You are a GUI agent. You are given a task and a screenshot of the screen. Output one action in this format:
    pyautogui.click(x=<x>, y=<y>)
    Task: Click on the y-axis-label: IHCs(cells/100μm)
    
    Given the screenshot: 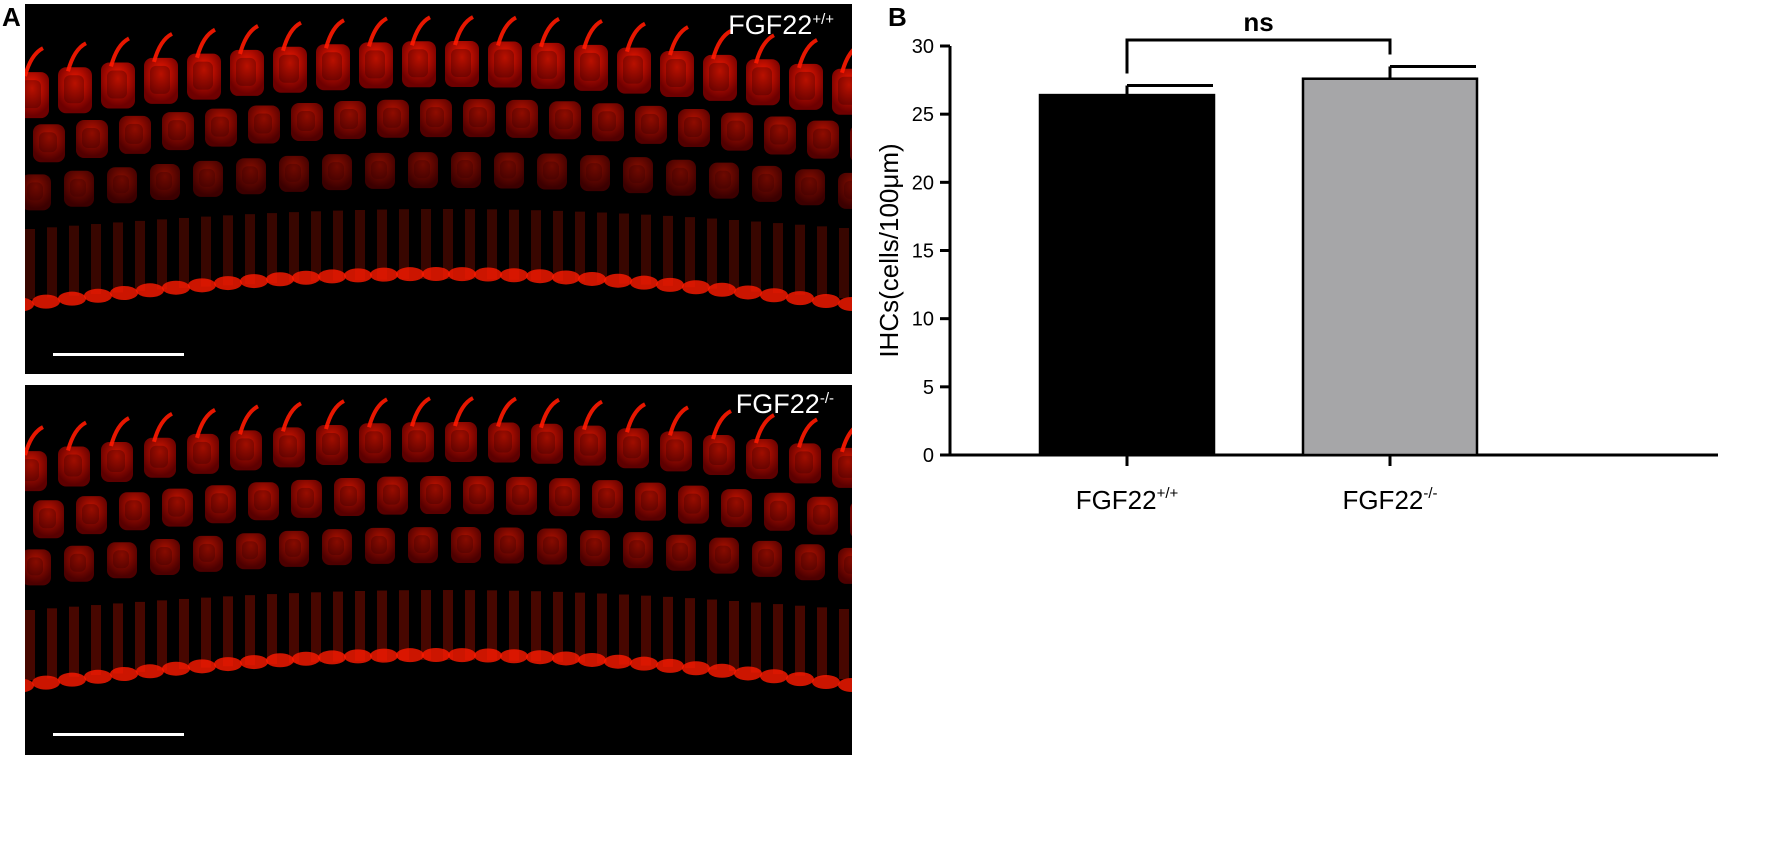 What is the action you would take?
    pyautogui.click(x=889, y=250)
    